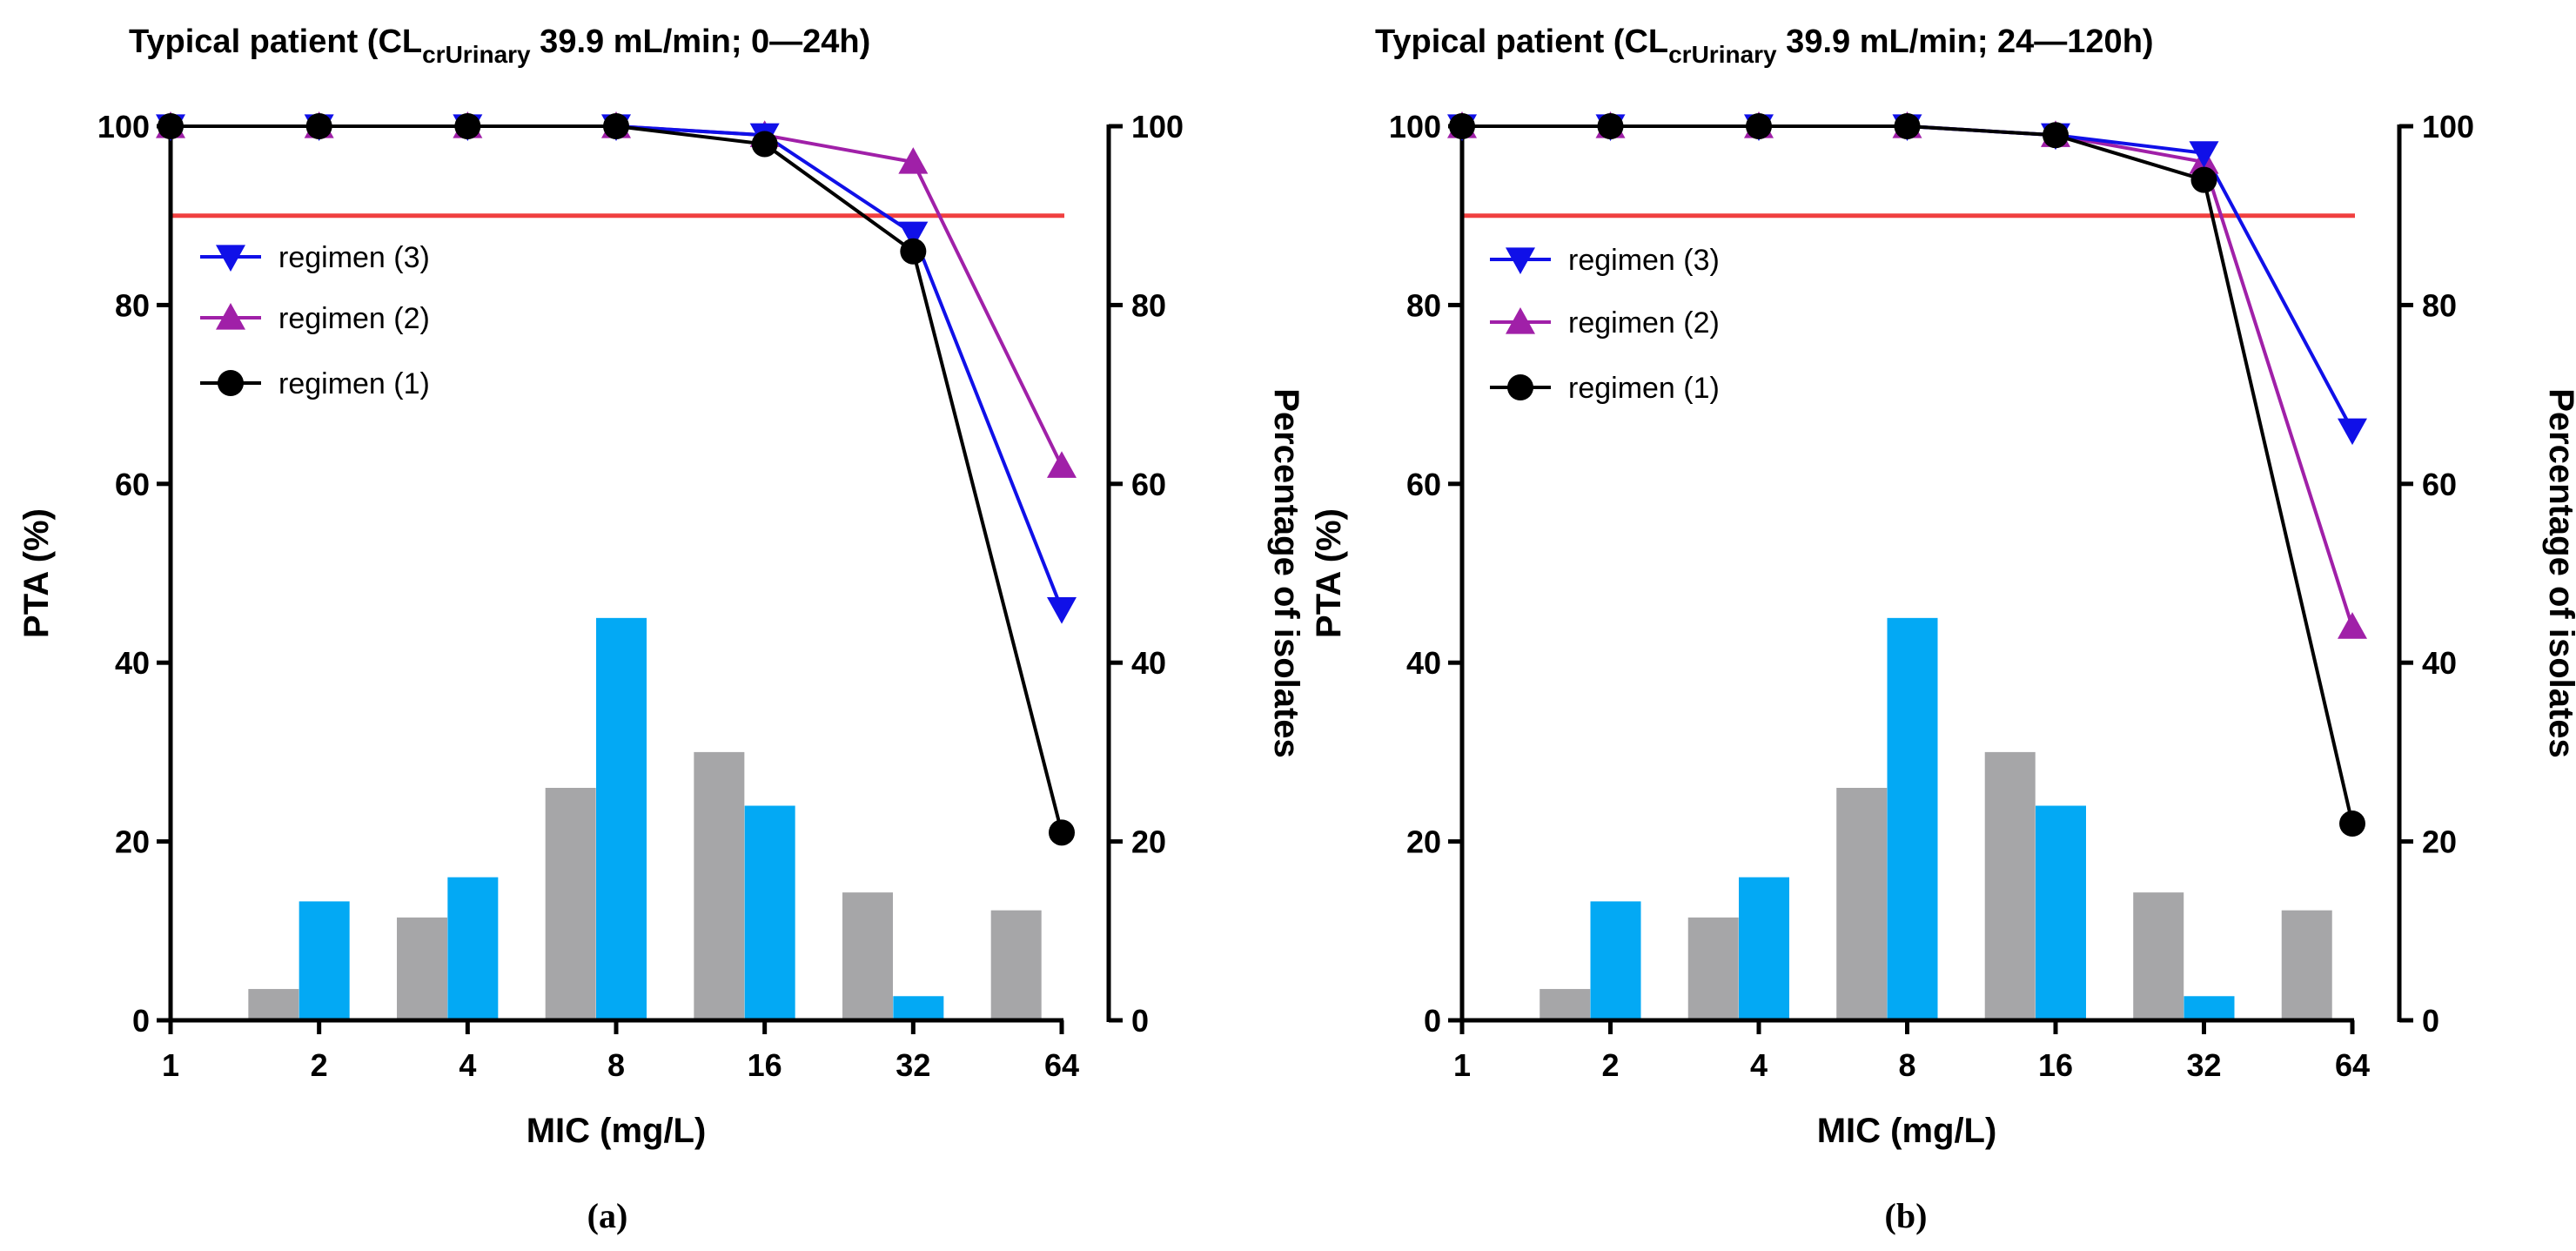 Image resolution: width=2576 pixels, height=1251 pixels. What do you see at coordinates (1148, 842) in the screenshot?
I see `chart-a-y2-tick-label-20: 20` at bounding box center [1148, 842].